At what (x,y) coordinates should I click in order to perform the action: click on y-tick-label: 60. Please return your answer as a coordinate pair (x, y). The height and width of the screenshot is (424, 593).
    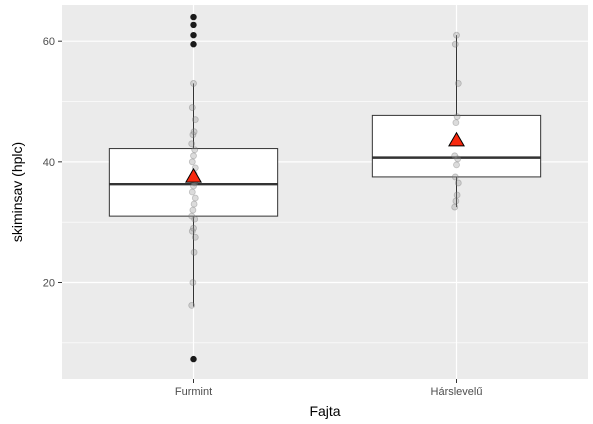
    Looking at the image, I should click on (49, 42).